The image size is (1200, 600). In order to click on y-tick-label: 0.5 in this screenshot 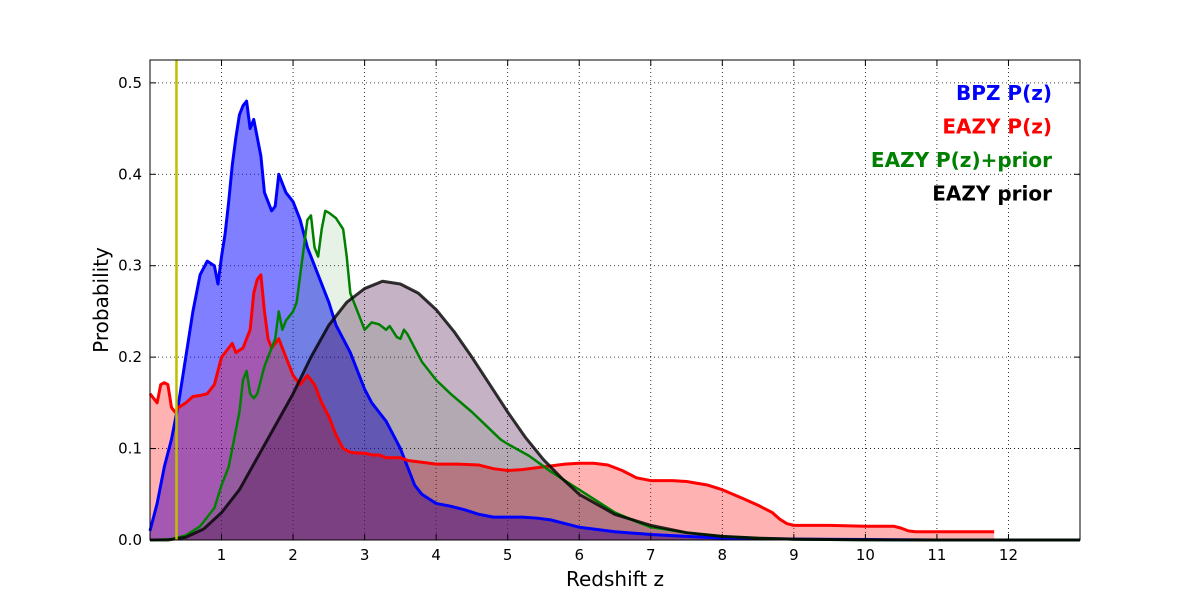, I will do `click(130, 83)`.